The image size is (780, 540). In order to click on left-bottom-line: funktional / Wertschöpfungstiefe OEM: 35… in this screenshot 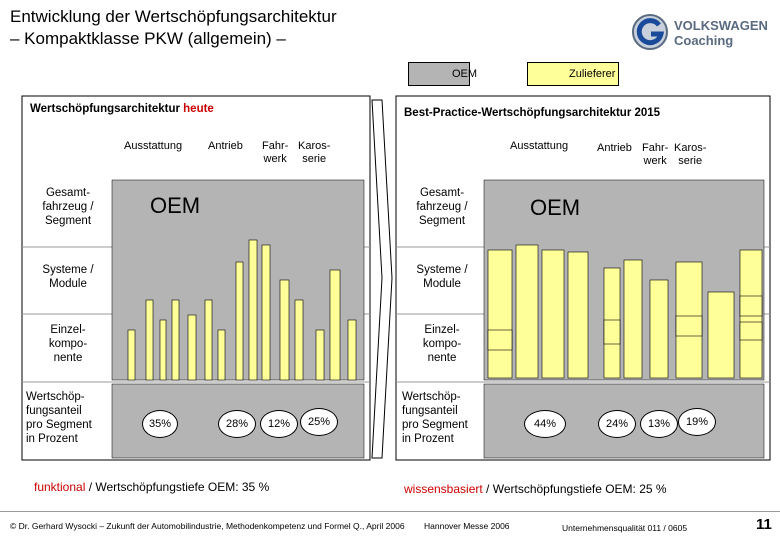, I will do `click(151, 487)`.